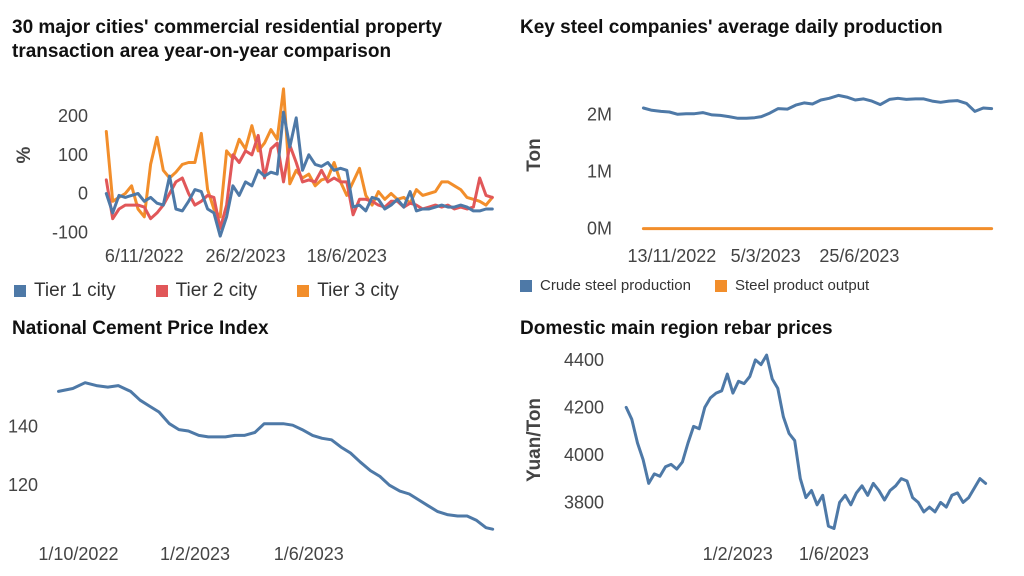 This screenshot has height=576, width=1024. I want to click on legend-swatch-tier2, so click(161, 291).